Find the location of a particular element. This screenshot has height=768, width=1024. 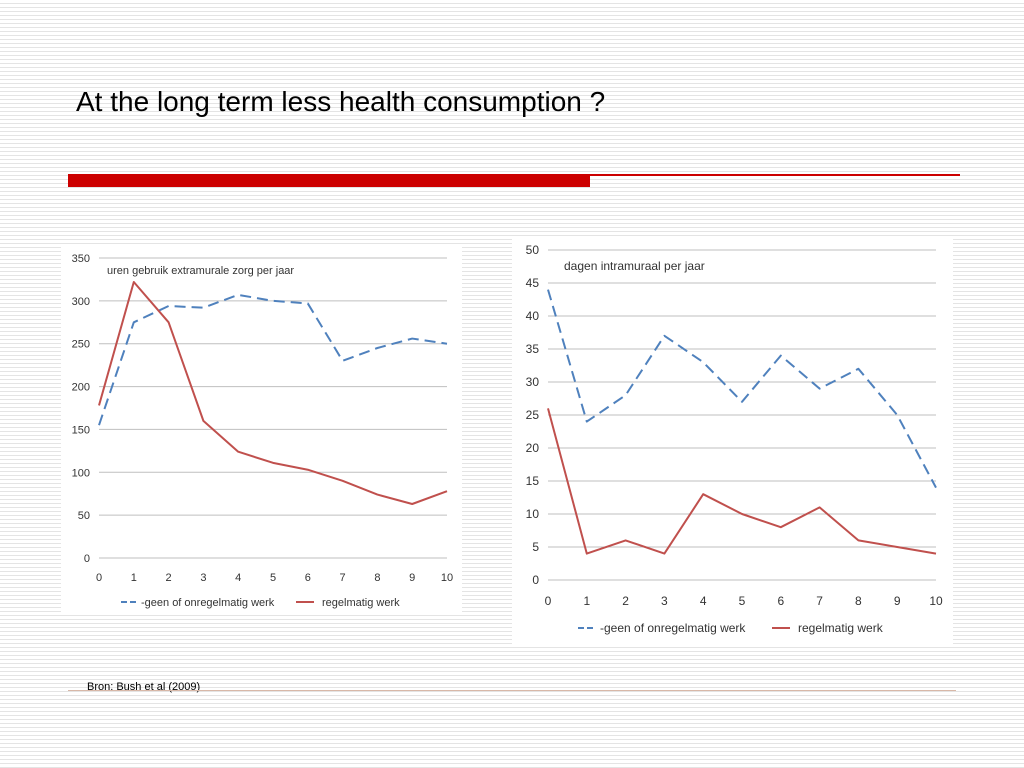

source-divider is located at coordinates (512, 690).